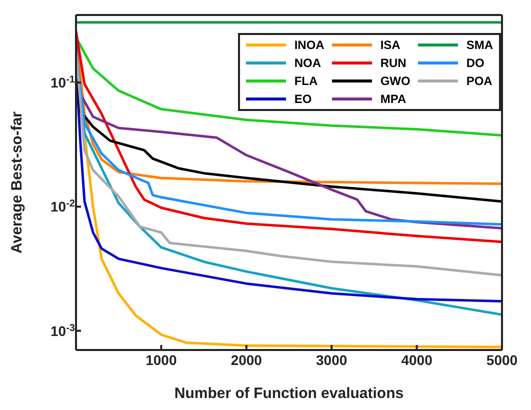 The image size is (531, 410). Describe the element at coordinates (417, 360) in the screenshot. I see `x-tick-label: 4000` at that location.